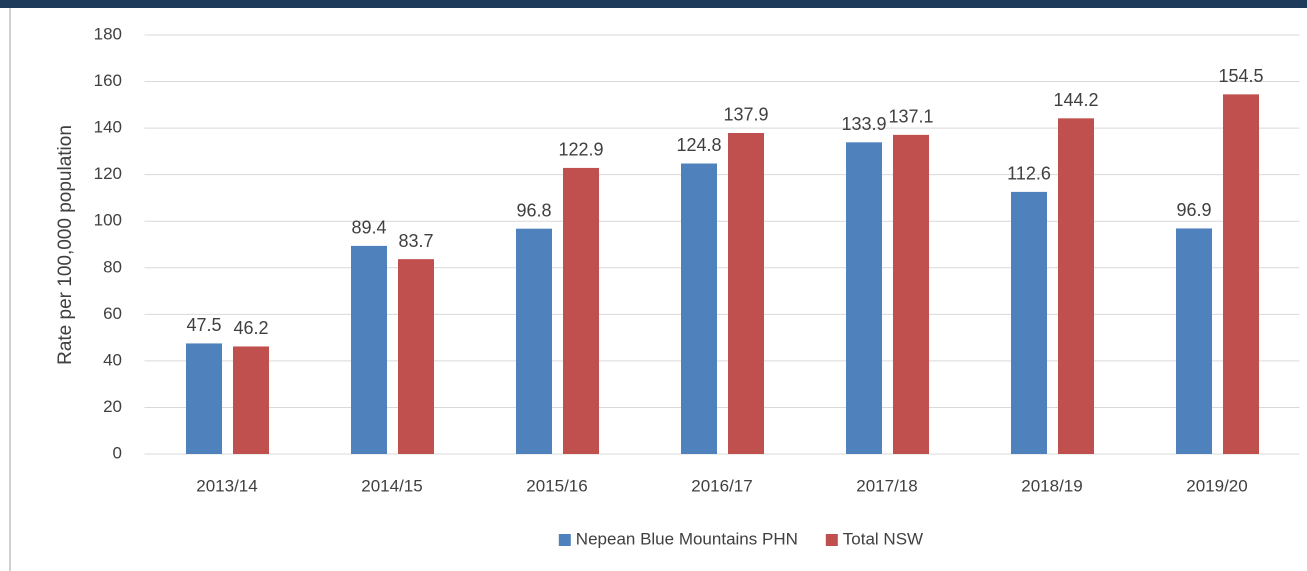 The image size is (1307, 571). Describe the element at coordinates (653, 4) in the screenshot. I see `top-bar` at that location.